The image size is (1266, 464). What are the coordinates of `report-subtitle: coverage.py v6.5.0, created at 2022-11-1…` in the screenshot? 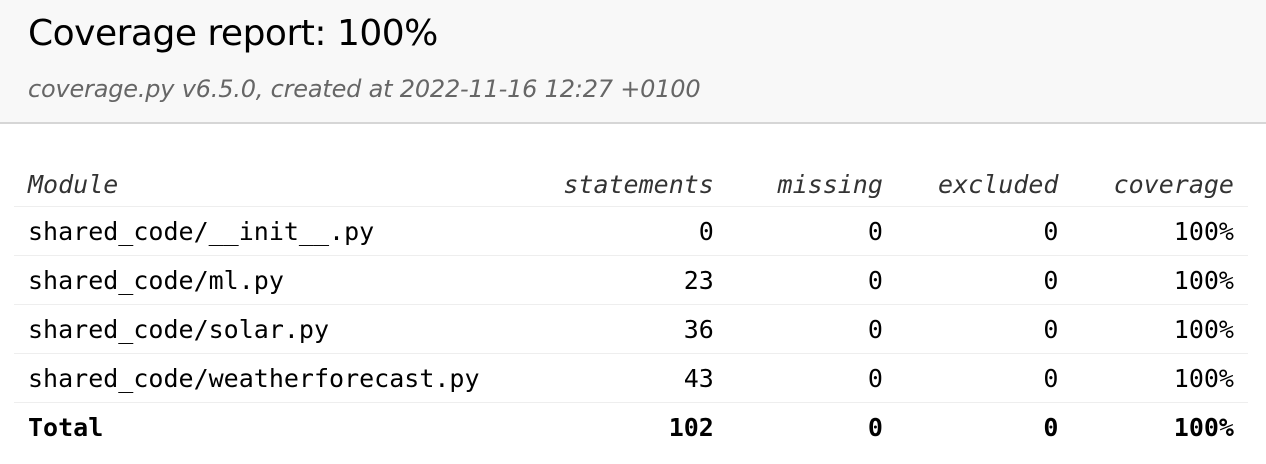 It's located at (364, 89).